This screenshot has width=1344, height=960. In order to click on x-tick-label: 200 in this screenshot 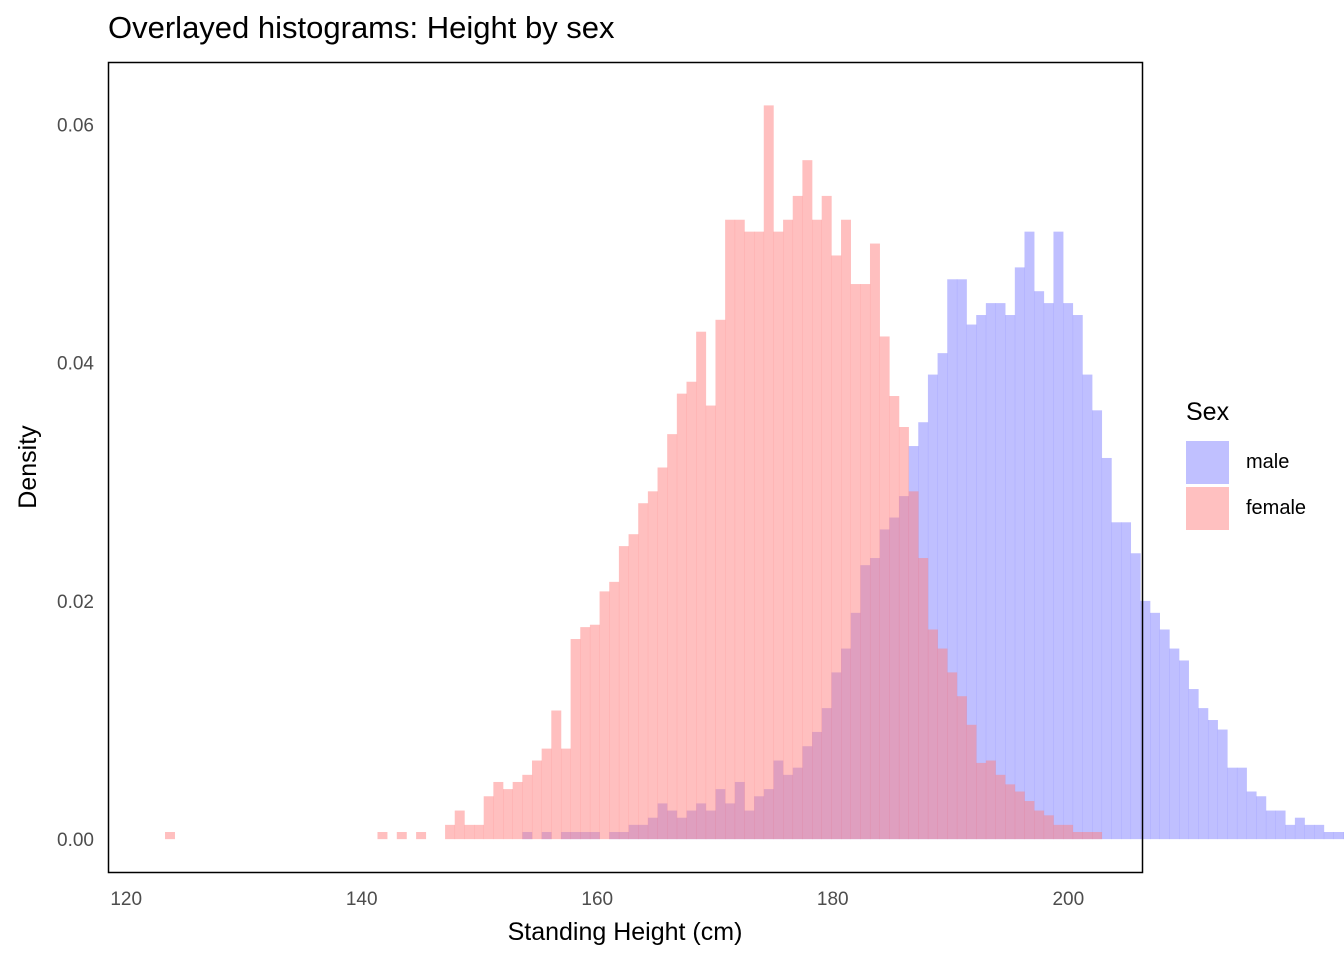, I will do `click(1068, 899)`.